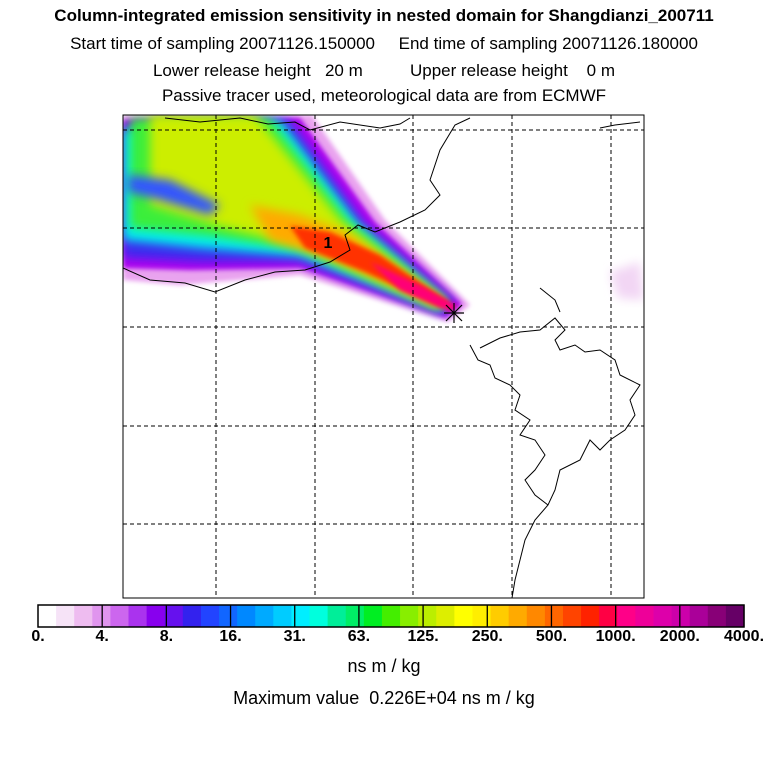 The image size is (768, 768). What do you see at coordinates (423, 636) in the screenshot?
I see `colorbar-tick-label: 125.` at bounding box center [423, 636].